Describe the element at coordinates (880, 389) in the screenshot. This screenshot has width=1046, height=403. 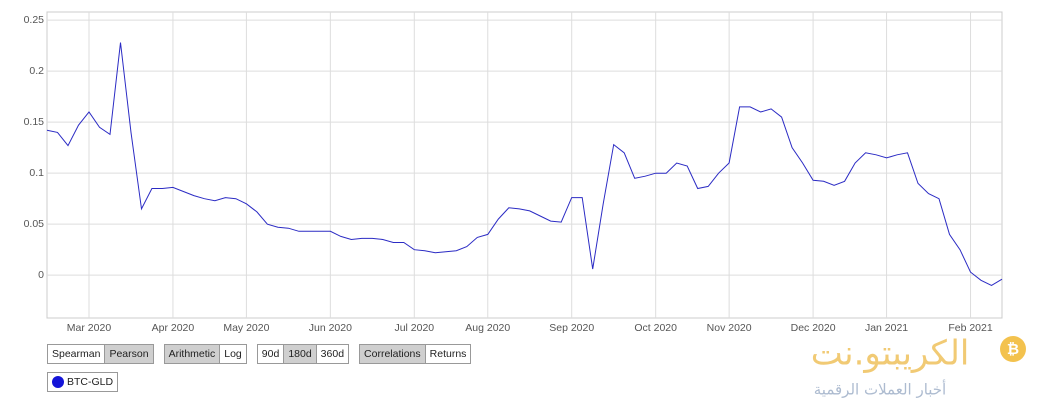
I see `watermark-subtitle: أخبار العملات الرقمية` at that location.